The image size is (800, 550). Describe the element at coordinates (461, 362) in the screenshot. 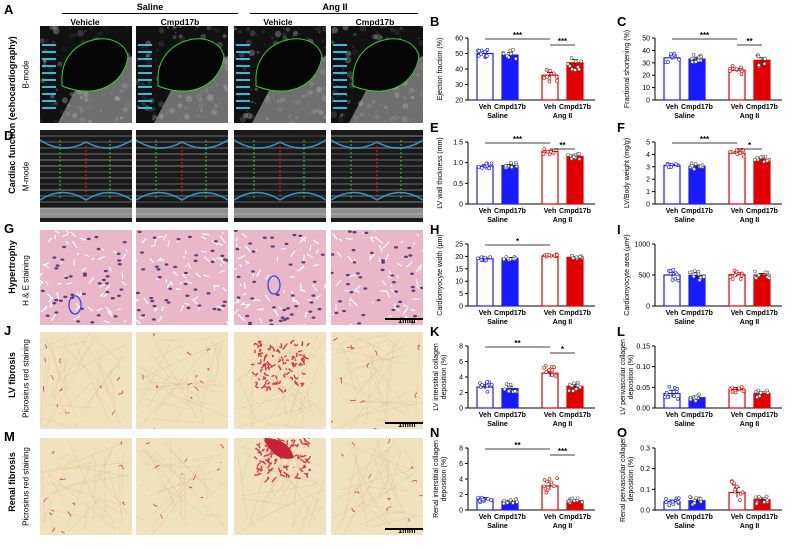

I see `y-tick-label: 6` at that location.